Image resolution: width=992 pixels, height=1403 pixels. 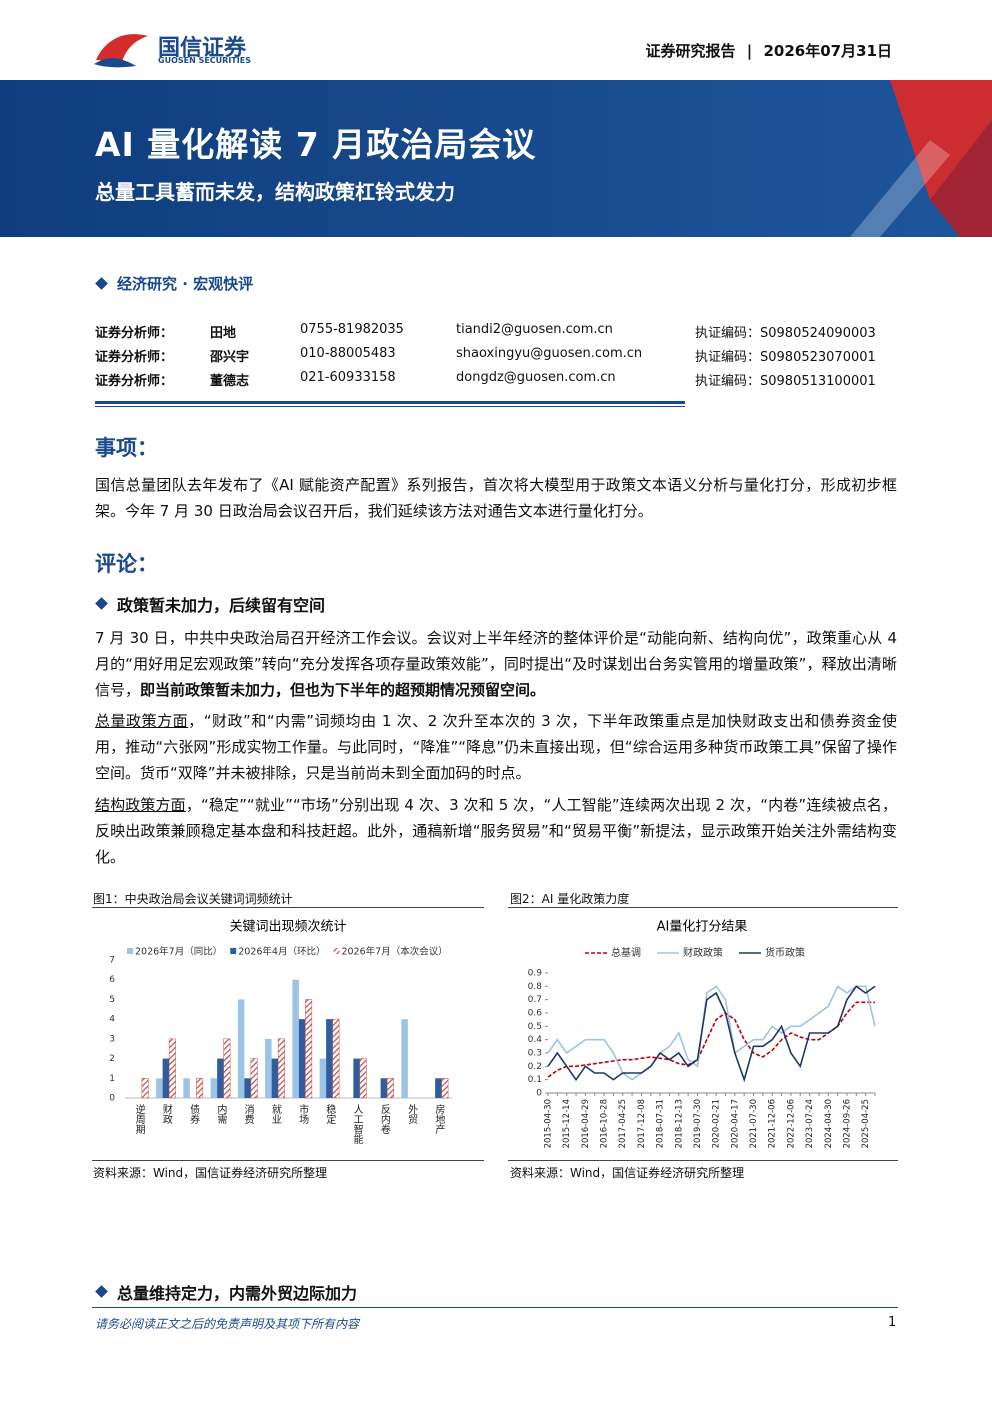 I want to click on analyst-email: dongdz@guosen.com.cn, so click(x=536, y=377).